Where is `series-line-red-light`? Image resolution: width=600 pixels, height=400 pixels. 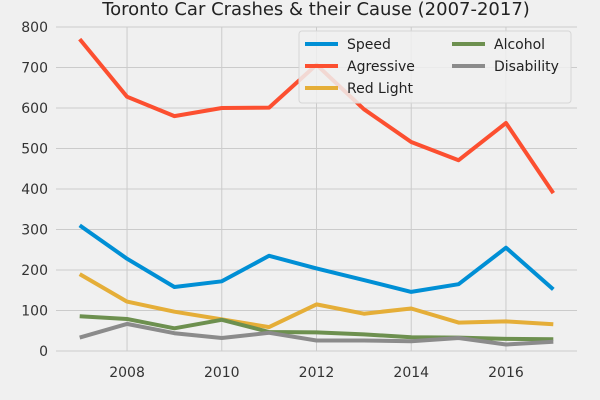
series-line-red-light is located at coordinates (316, 301).